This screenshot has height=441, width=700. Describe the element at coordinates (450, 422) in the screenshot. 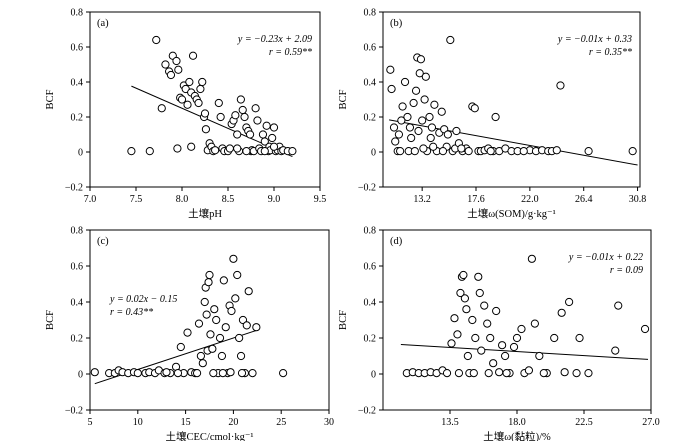

I see `x-tick-label: 13.5` at that location.